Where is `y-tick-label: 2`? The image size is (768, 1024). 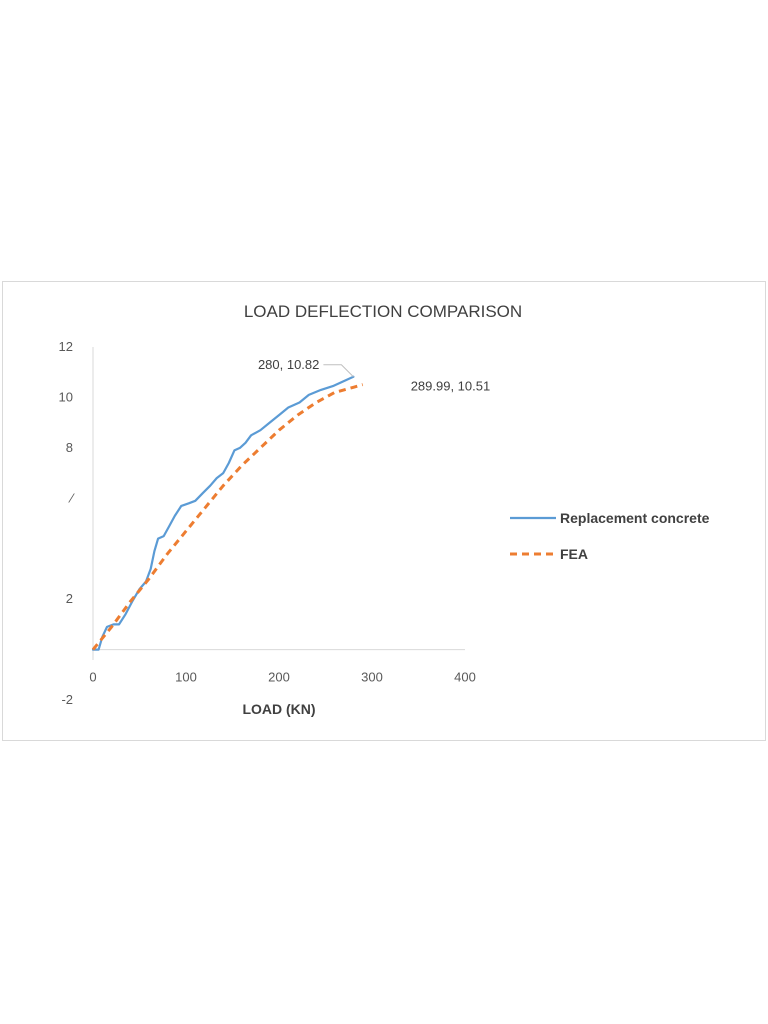
y-tick-label: 2 is located at coordinates (69, 598).